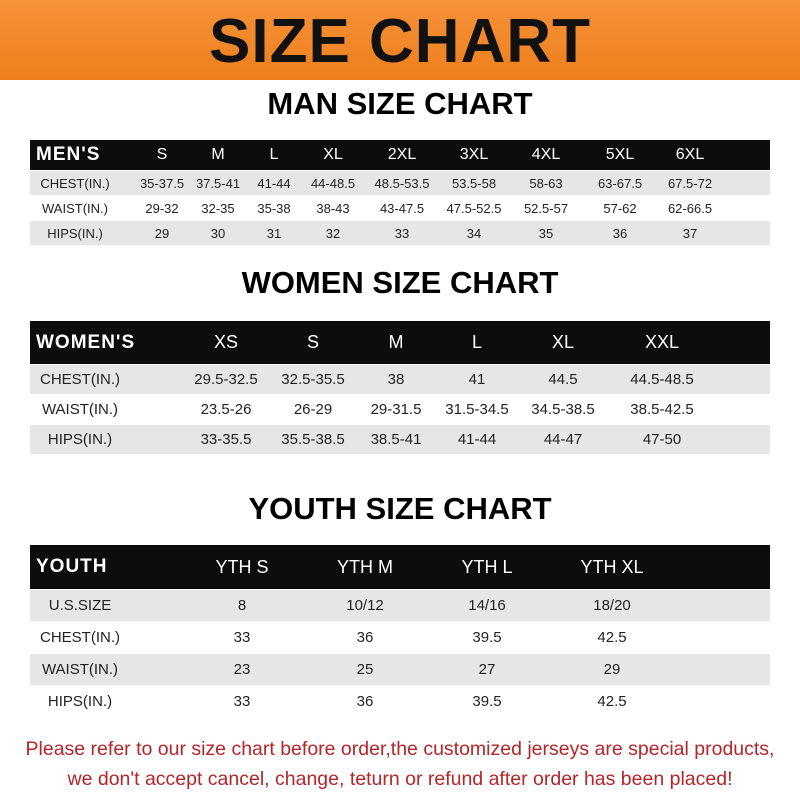 Image resolution: width=800 pixels, height=800 pixels. I want to click on table-cell: 38-43, so click(333, 208).